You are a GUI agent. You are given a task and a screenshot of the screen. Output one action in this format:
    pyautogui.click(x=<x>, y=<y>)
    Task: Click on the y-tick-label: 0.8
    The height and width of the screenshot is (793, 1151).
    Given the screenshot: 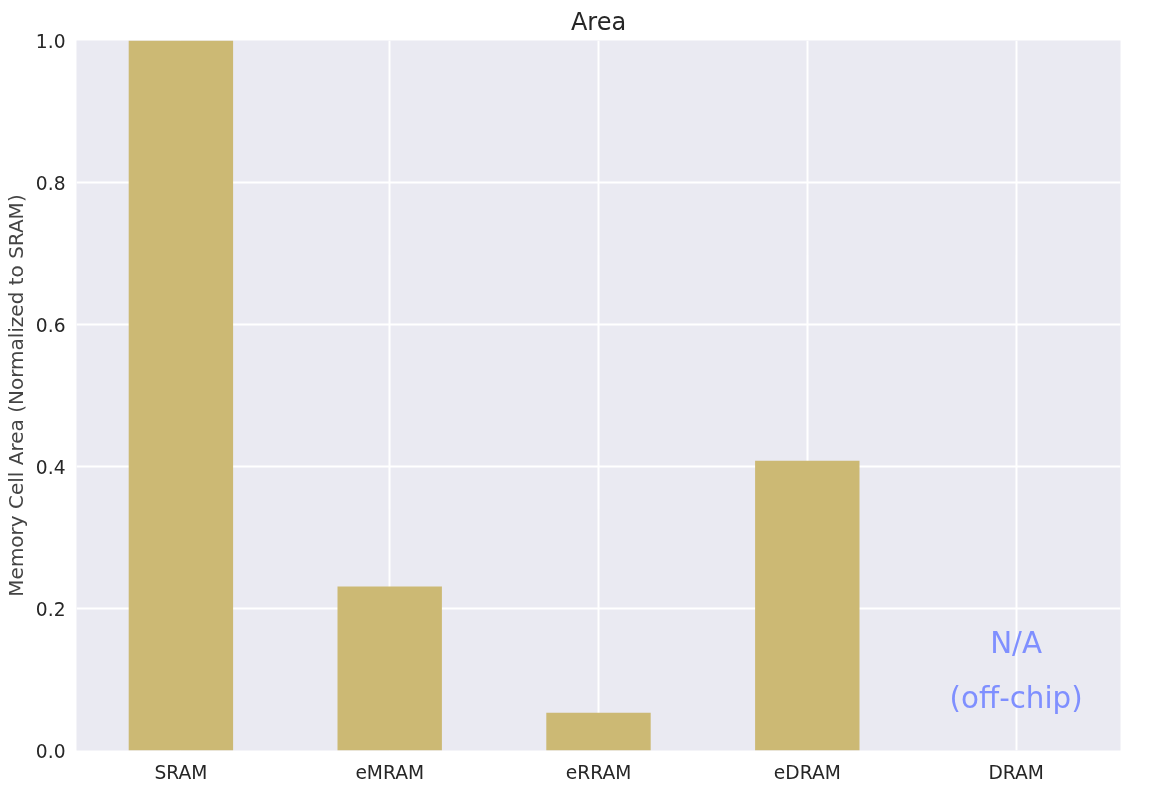 What is the action you would take?
    pyautogui.click(x=50, y=183)
    